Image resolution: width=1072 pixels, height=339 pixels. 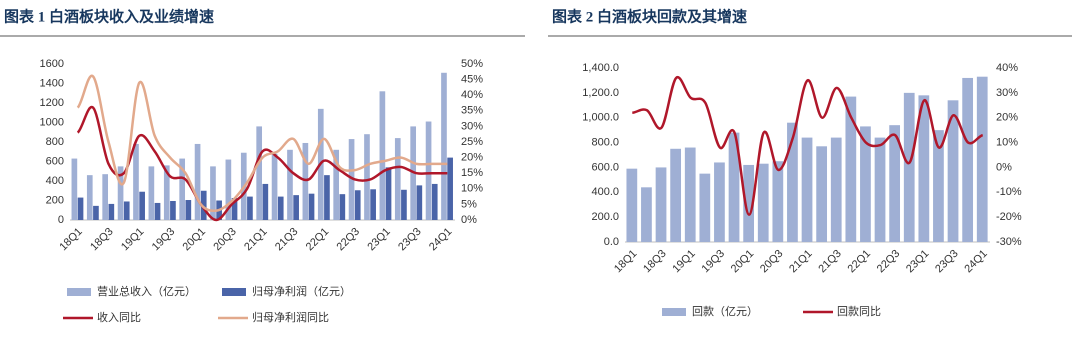 What do you see at coordinates (469, 220) in the screenshot?
I see `y-tick-label: 0%` at bounding box center [469, 220].